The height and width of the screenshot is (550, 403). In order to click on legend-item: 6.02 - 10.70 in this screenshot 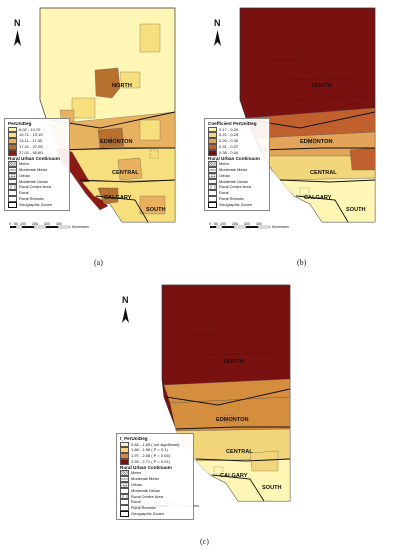, I will do `click(37, 129)`.